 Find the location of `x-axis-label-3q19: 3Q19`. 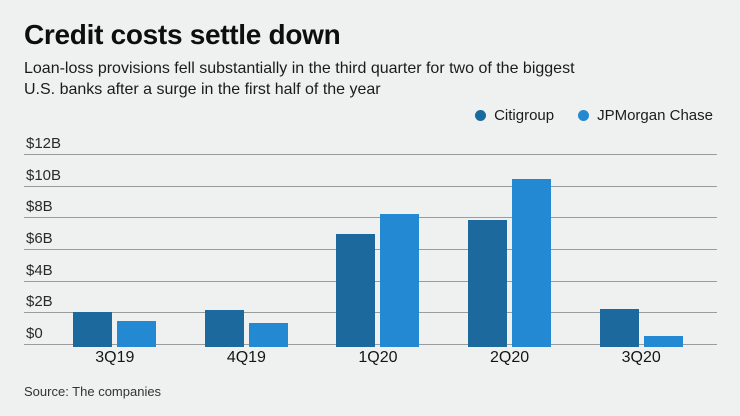

x-axis-label-3q19: 3Q19 is located at coordinates (115, 357).